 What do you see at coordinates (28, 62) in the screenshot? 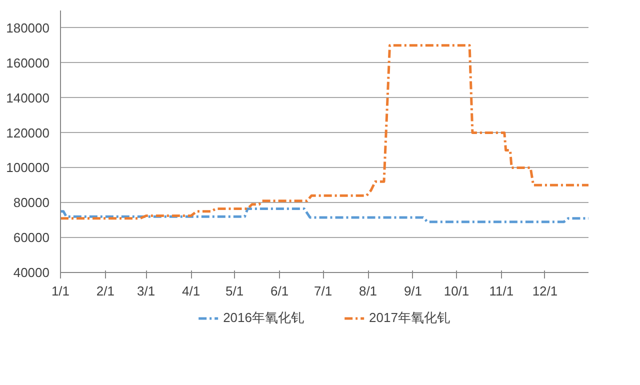
I see `y-tick-label: 160000` at bounding box center [28, 62].